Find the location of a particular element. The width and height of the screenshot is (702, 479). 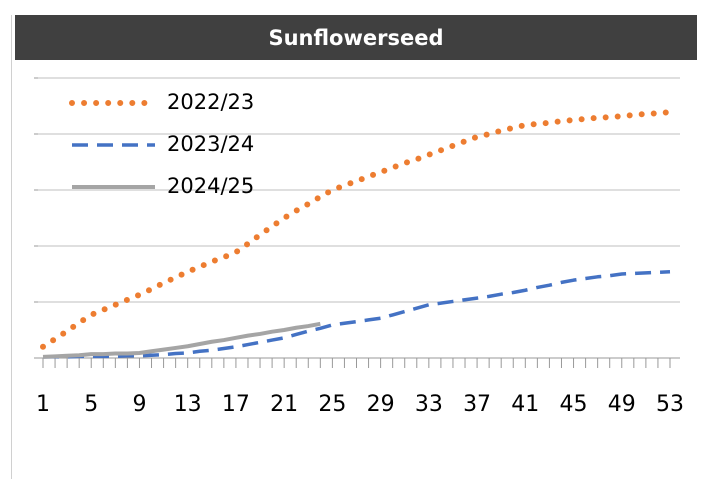

x-tick-label: 53 is located at coordinates (670, 404).